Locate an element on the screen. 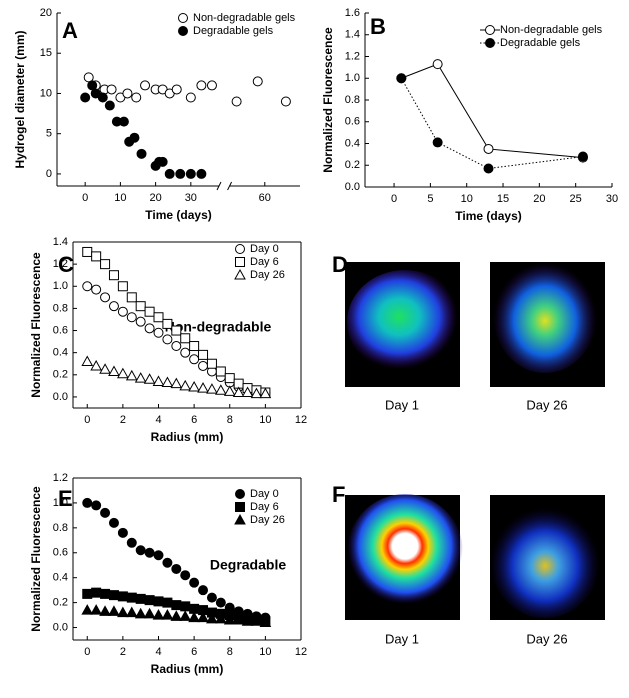 This screenshot has height=698, width=629. panel-label: E is located at coordinates (65, 498).